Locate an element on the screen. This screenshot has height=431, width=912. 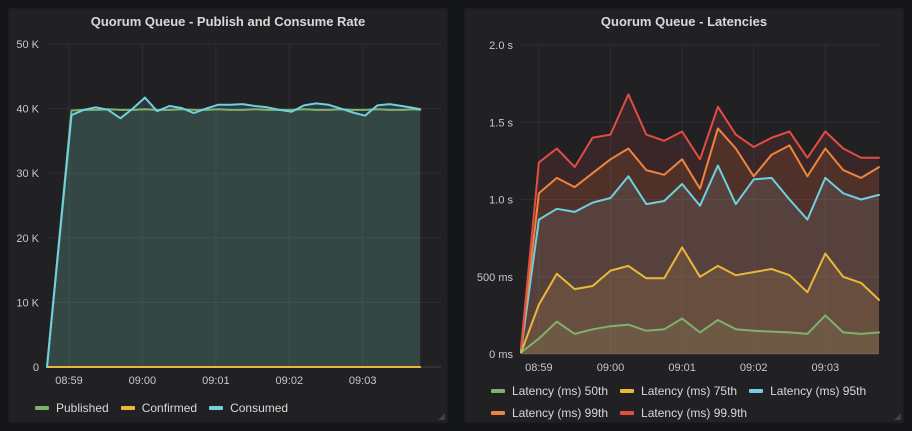
legend-label: Latency (ms) 50th is located at coordinates (560, 391).